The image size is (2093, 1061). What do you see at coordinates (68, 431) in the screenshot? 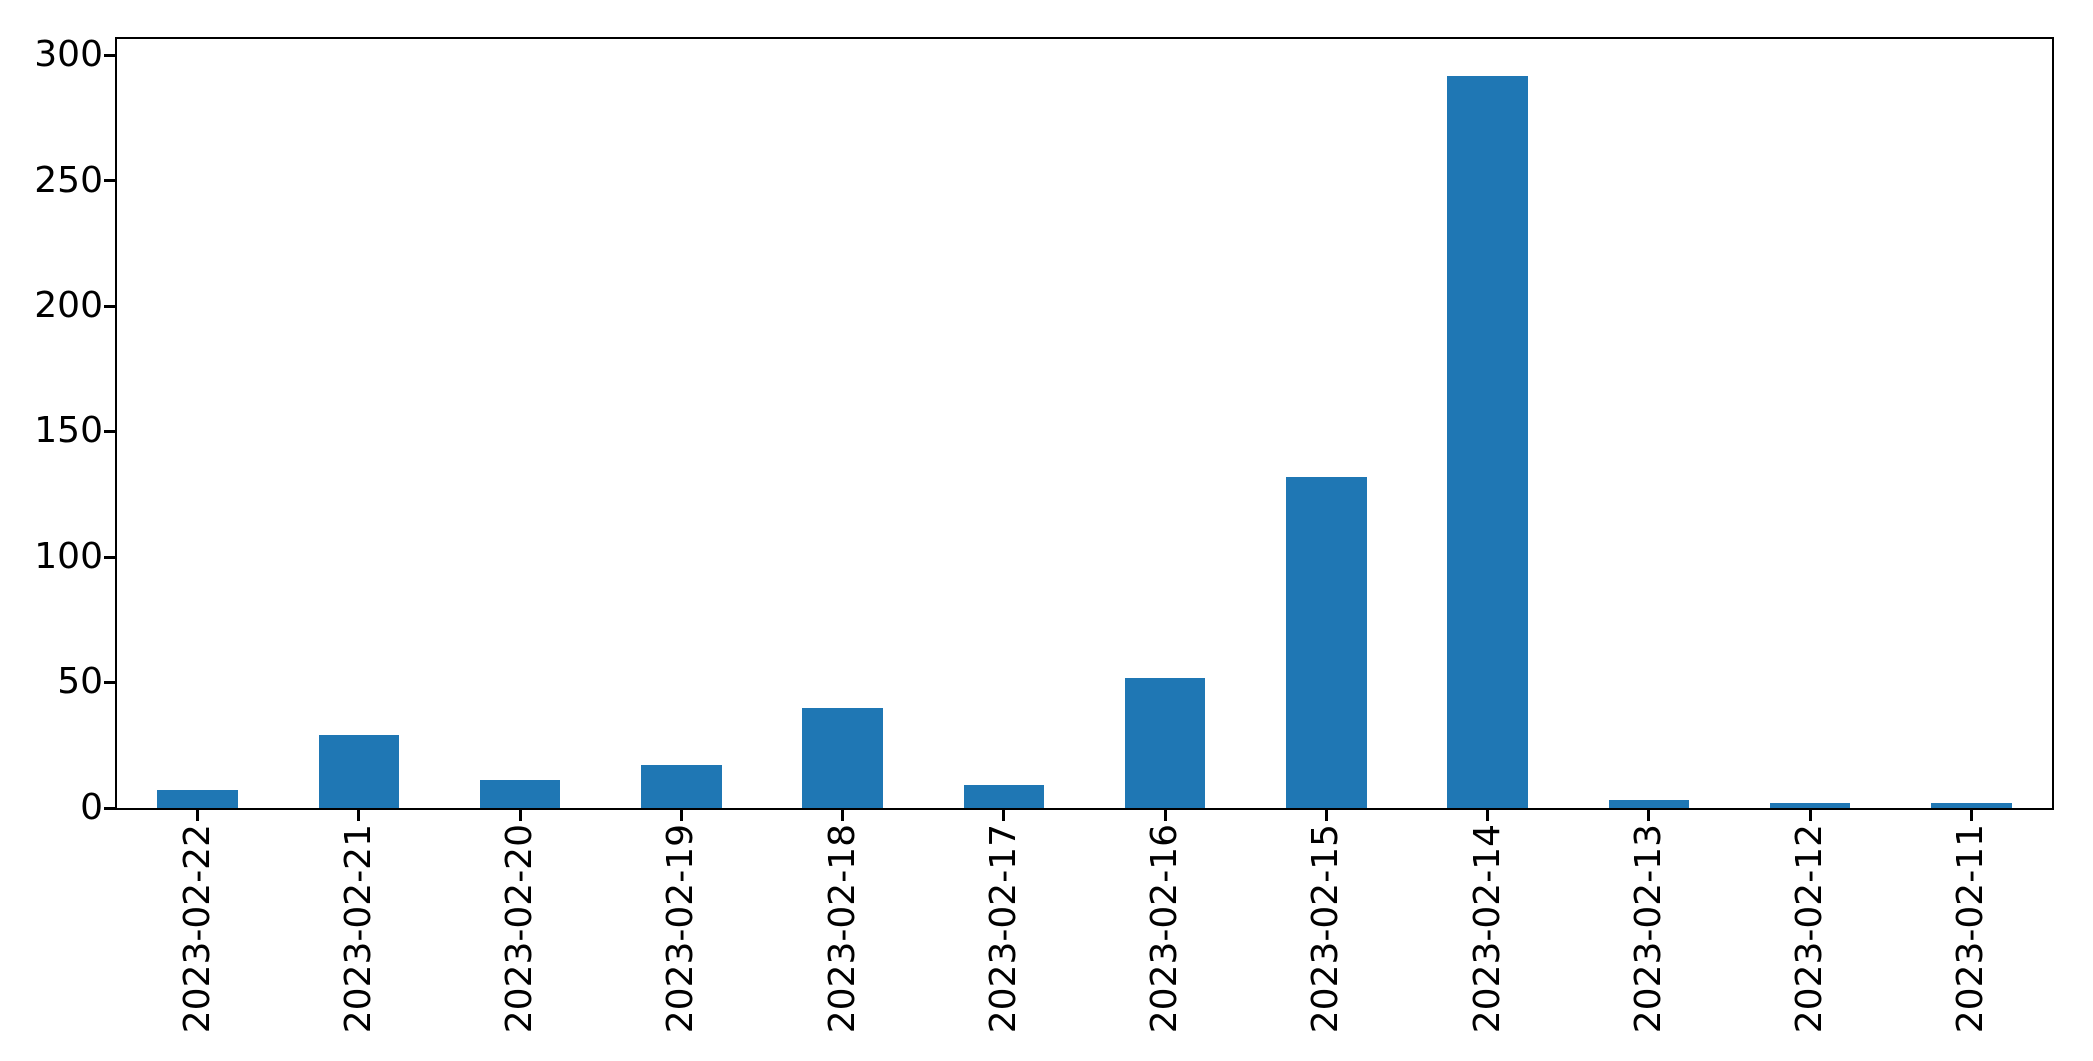
I see `y-tick-label: 150` at bounding box center [68, 431].